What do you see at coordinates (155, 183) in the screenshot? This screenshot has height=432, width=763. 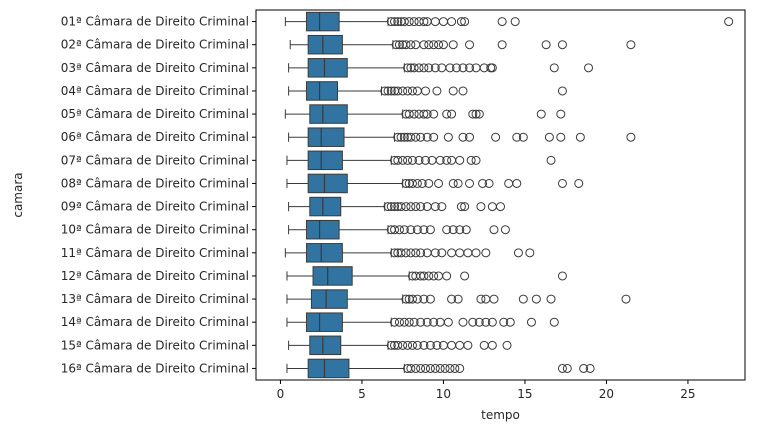 I see `y-tick-label: 08ª Câmara de Direito Criminal` at bounding box center [155, 183].